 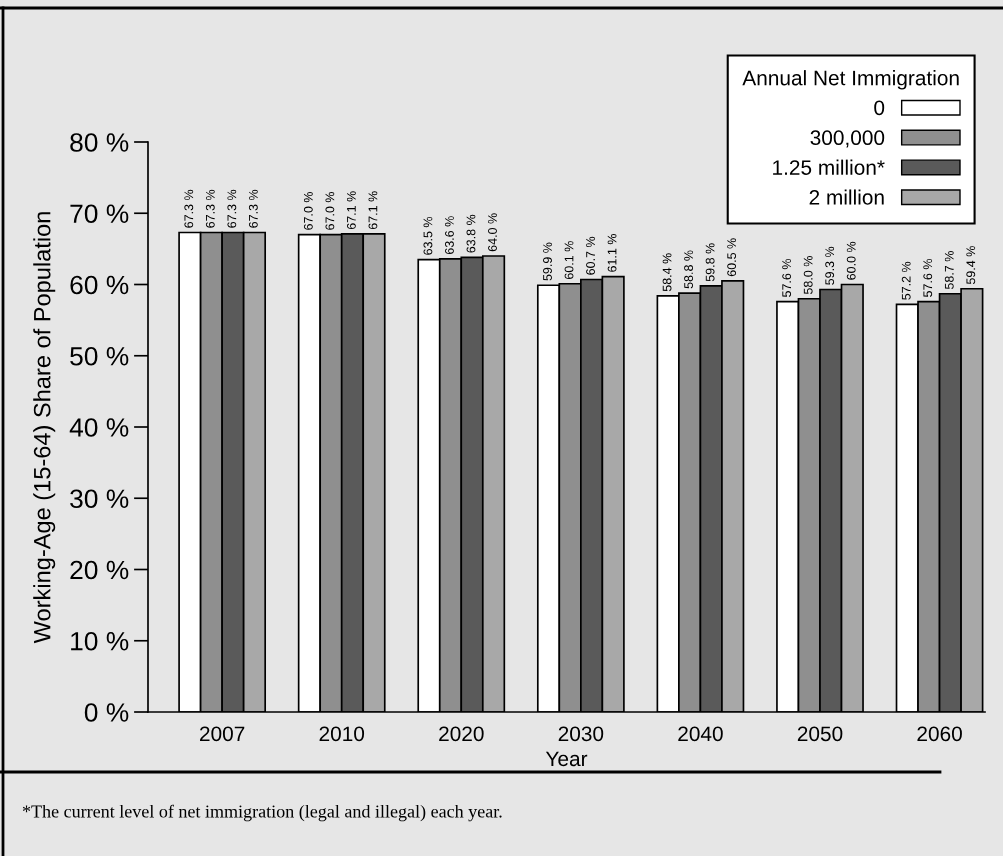 What do you see at coordinates (428, 235) in the screenshot?
I see `data-label: 63.5 %` at bounding box center [428, 235].